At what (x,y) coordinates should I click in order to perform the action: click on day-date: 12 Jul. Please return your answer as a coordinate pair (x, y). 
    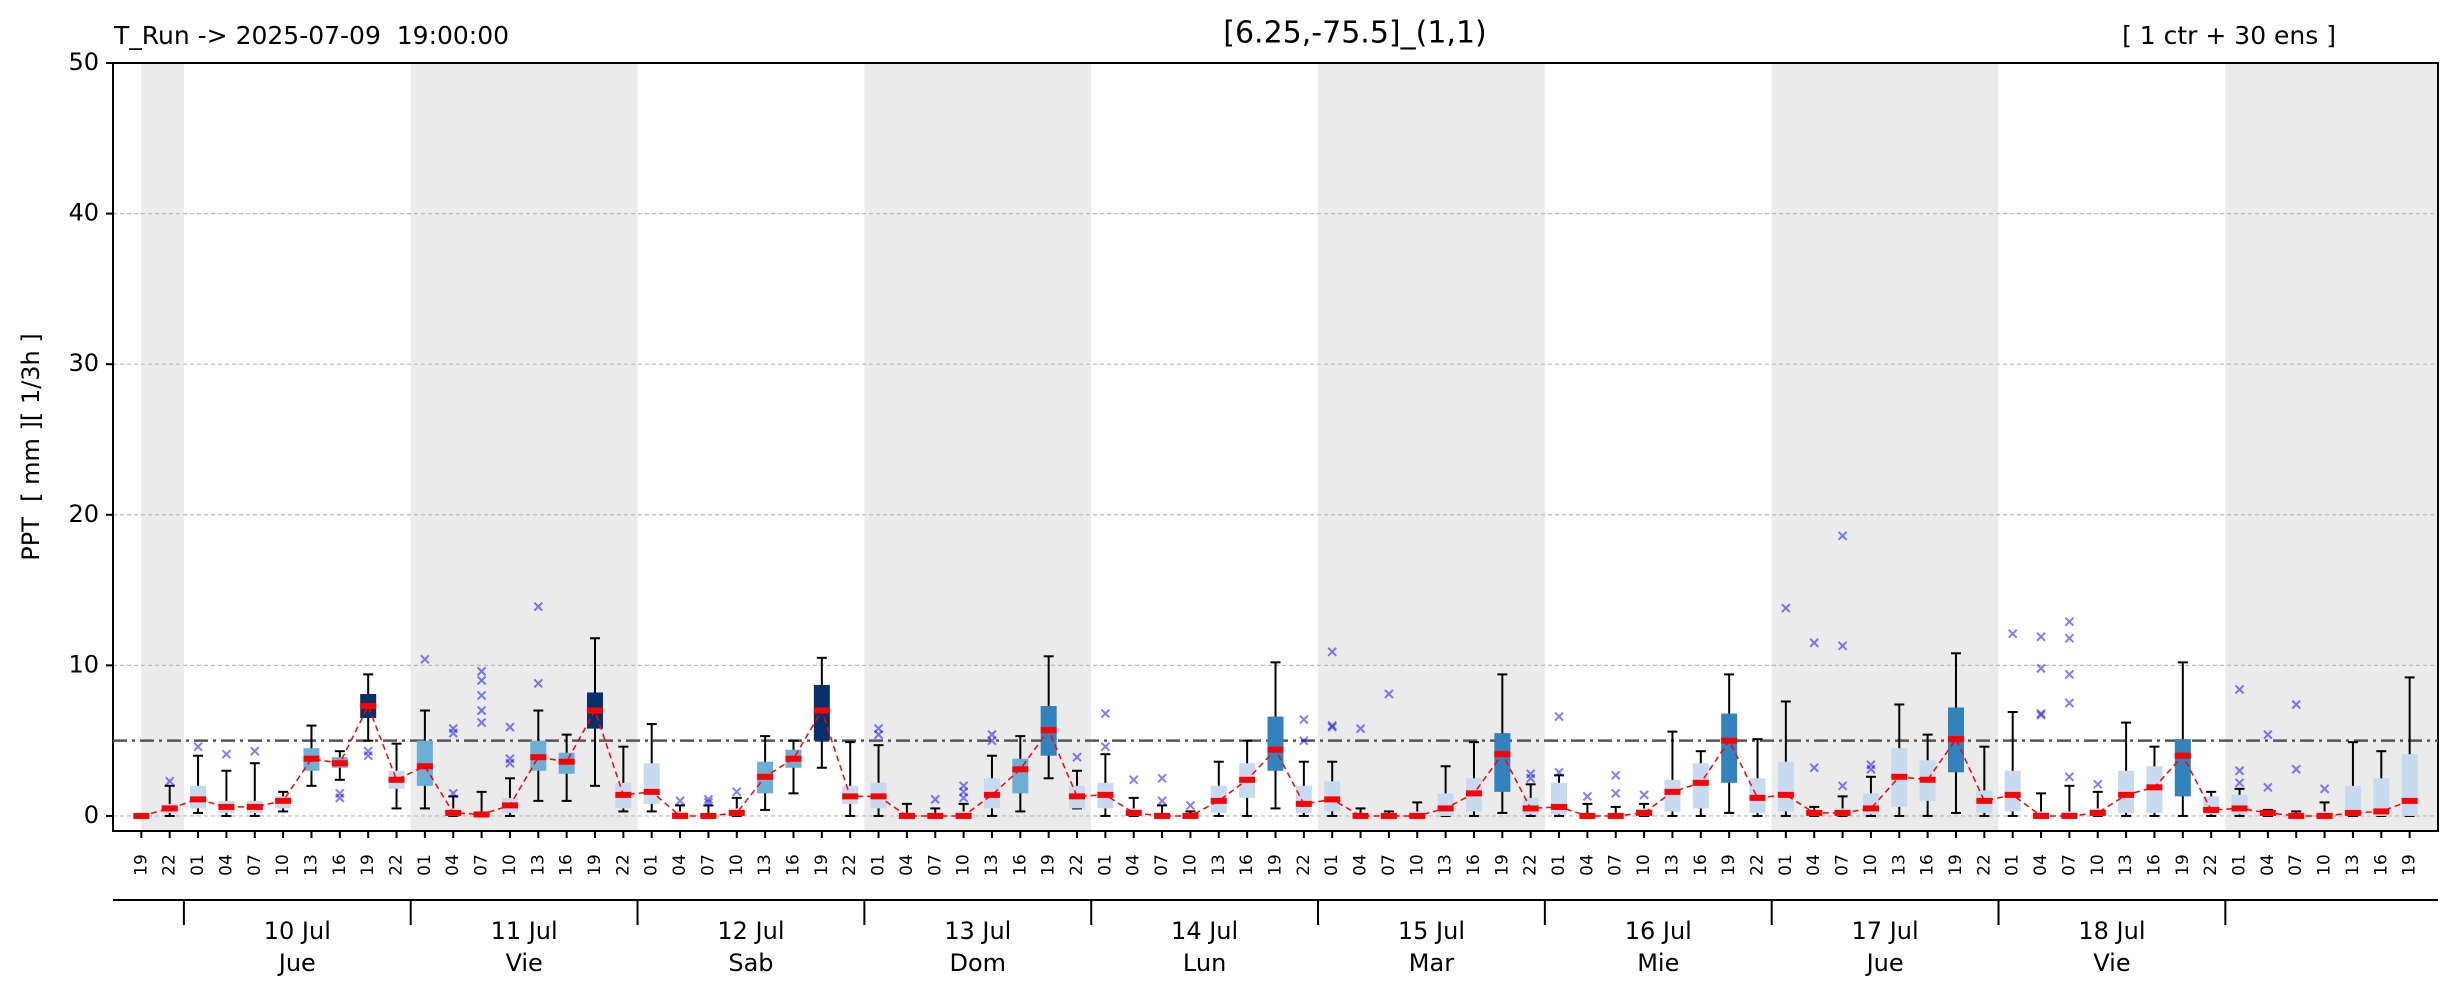
    Looking at the image, I should click on (750, 931).